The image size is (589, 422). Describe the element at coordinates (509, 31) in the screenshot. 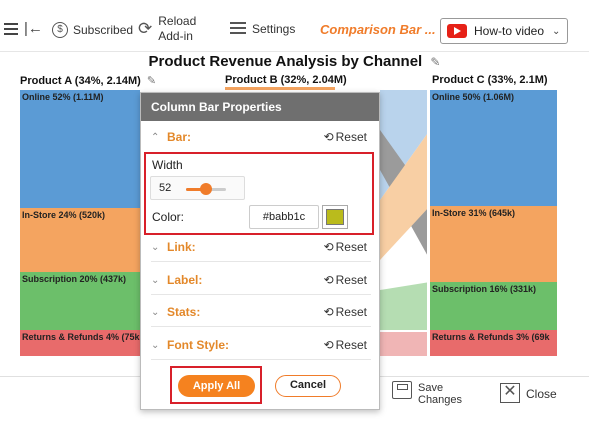

I see `howto-label: How-to video` at that location.